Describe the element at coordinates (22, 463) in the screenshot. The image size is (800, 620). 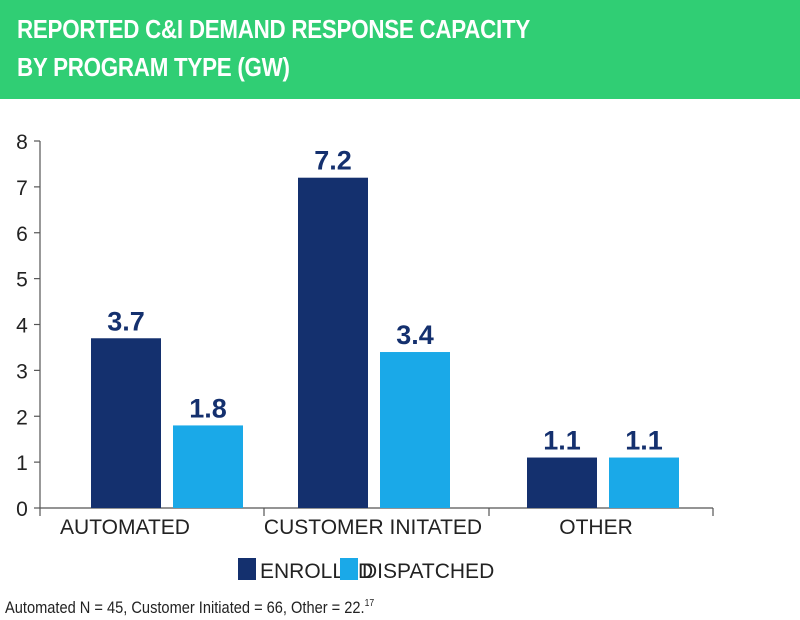
I see `y-tick-label: 1` at that location.